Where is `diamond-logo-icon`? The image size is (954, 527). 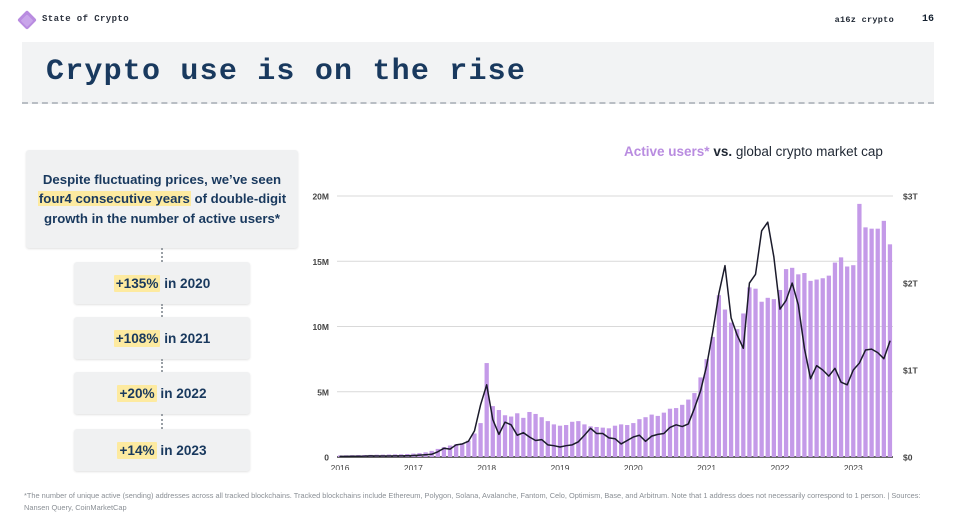
diamond-logo-icon is located at coordinates (27, 20).